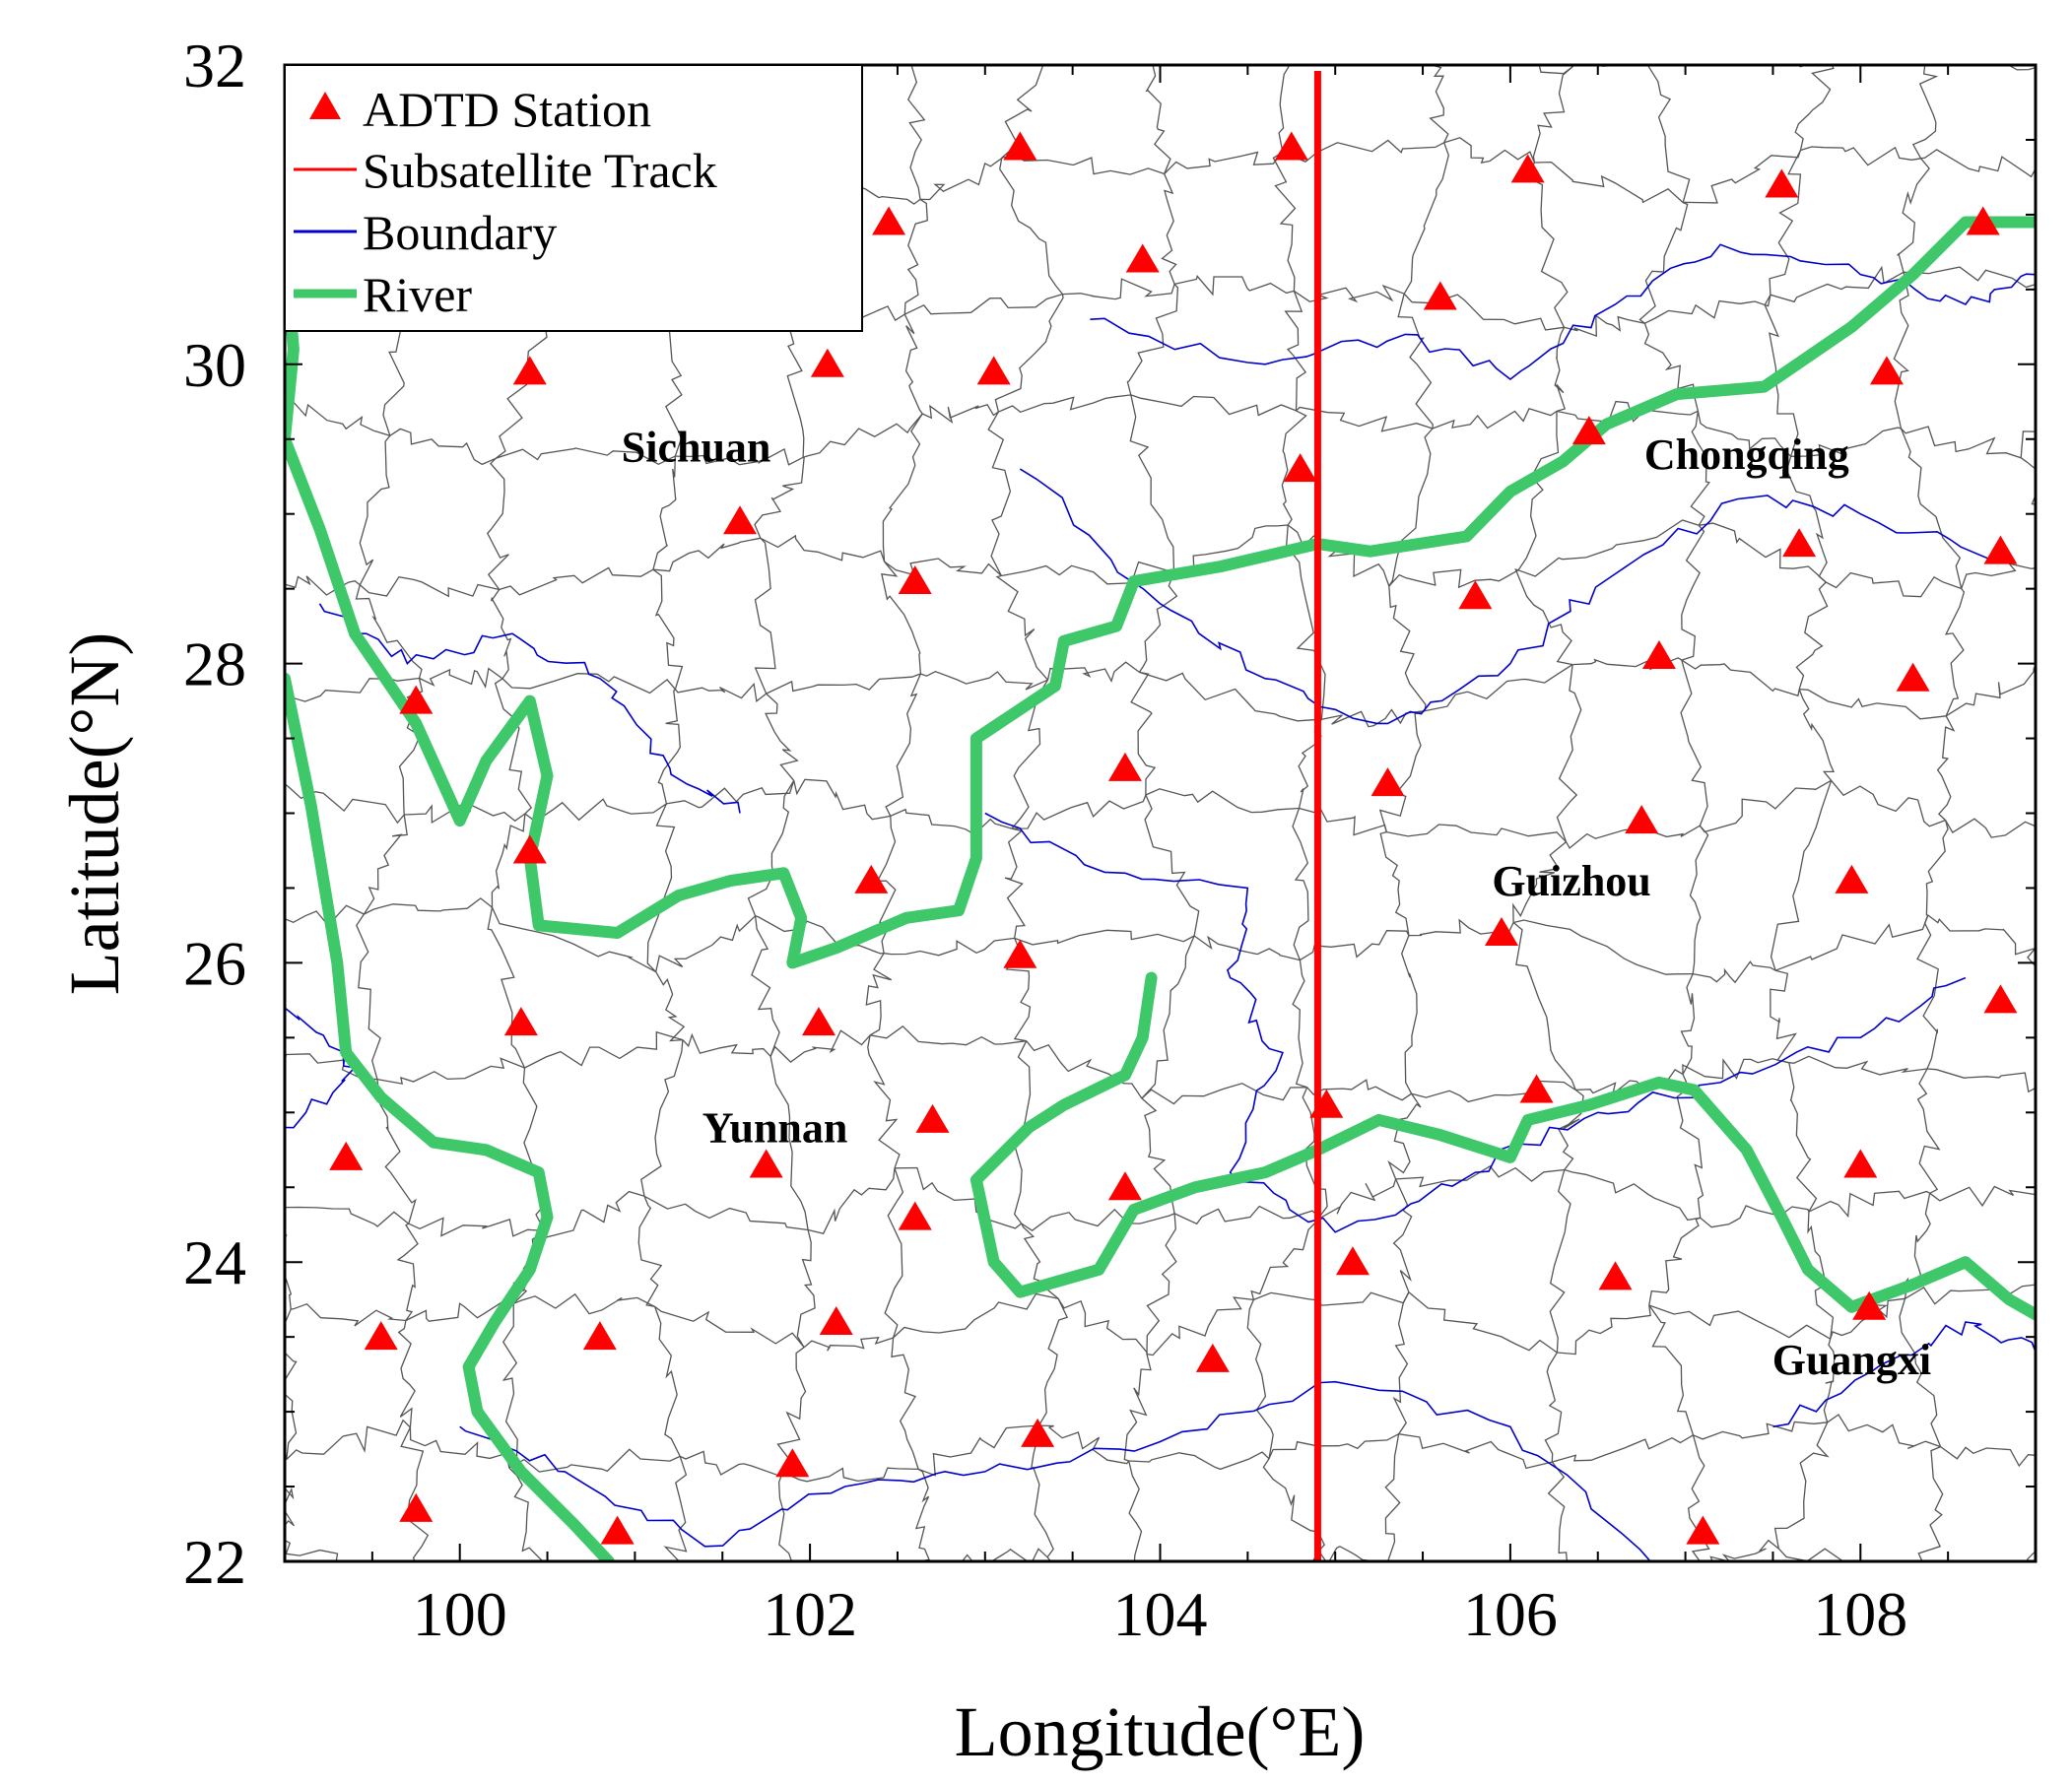 The height and width of the screenshot is (1785, 2072). Describe the element at coordinates (215, 1562) in the screenshot. I see `y-tick-label: 22` at that location.